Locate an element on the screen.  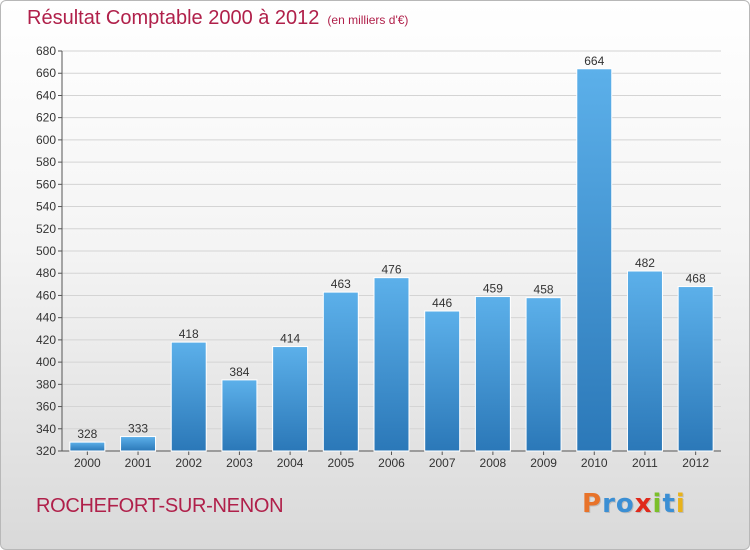
bar-2011 is located at coordinates (644, 361).